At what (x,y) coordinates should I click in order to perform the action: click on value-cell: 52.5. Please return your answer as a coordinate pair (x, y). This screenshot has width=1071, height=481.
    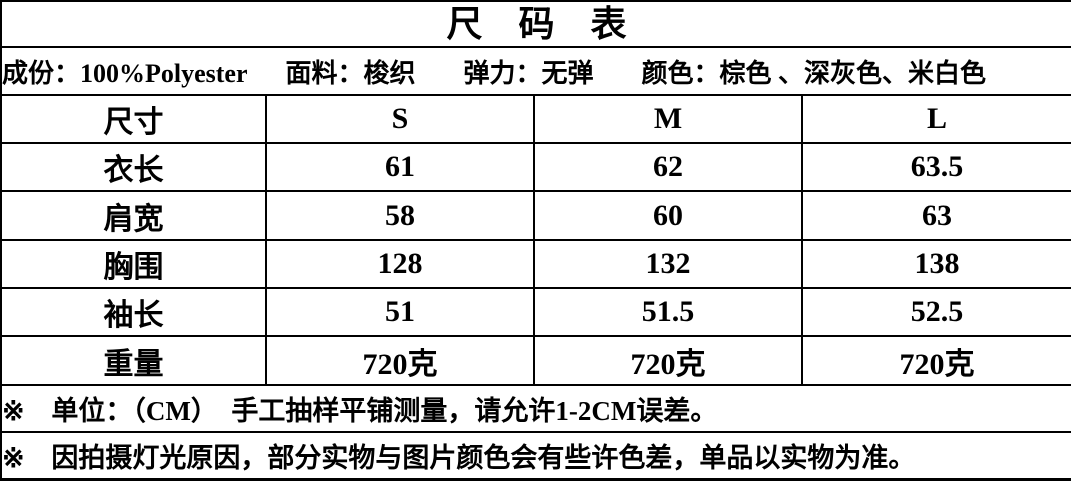
    Looking at the image, I should click on (935, 312).